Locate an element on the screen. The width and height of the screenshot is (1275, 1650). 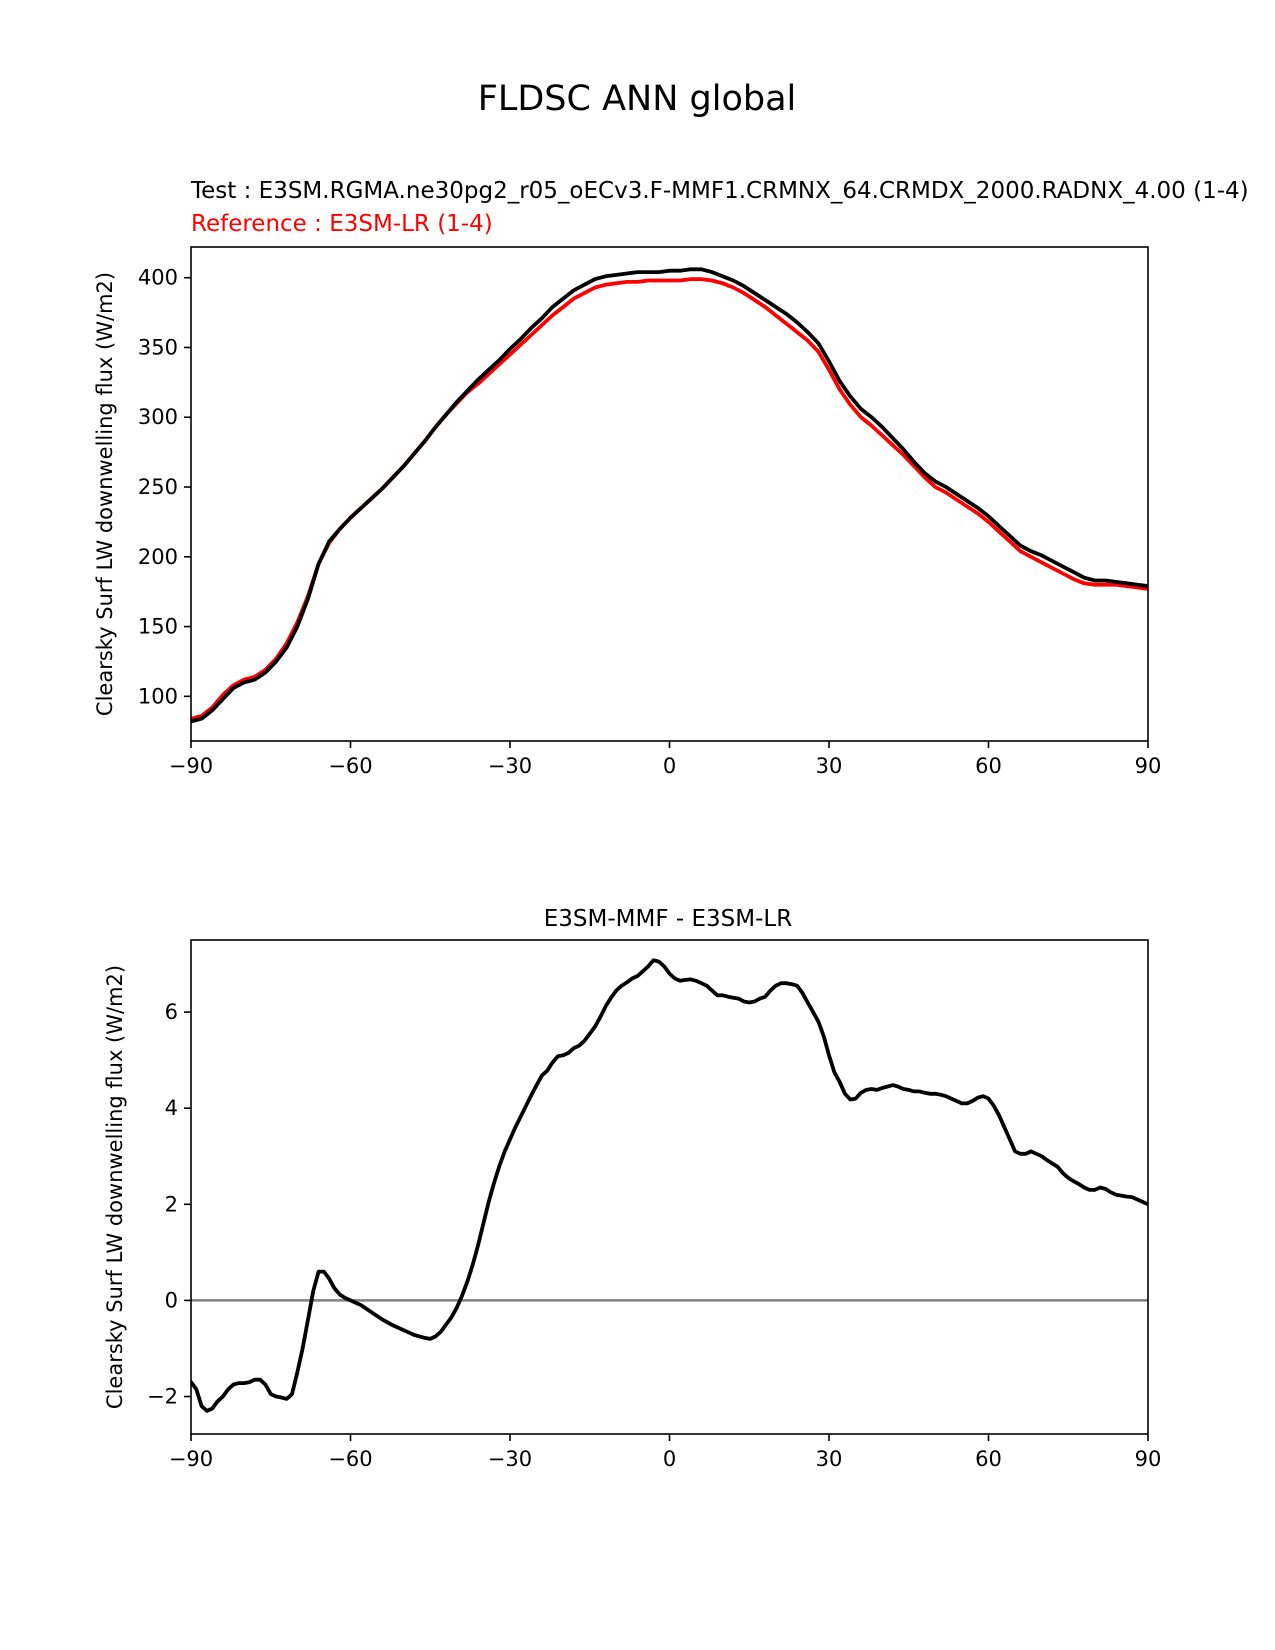
top-reference-title: Reference : E3SM-LR (1-4) is located at coordinates (342, 224).